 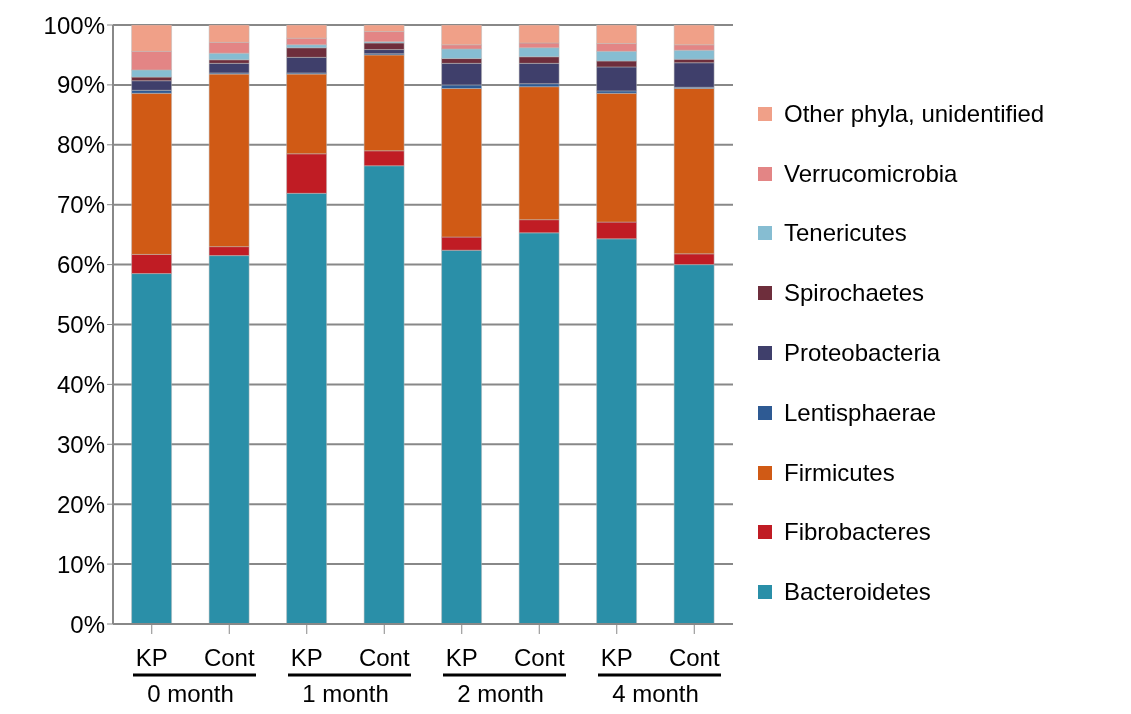 What do you see at coordinates (345, 693) in the screenshot?
I see `text: 1 month` at bounding box center [345, 693].